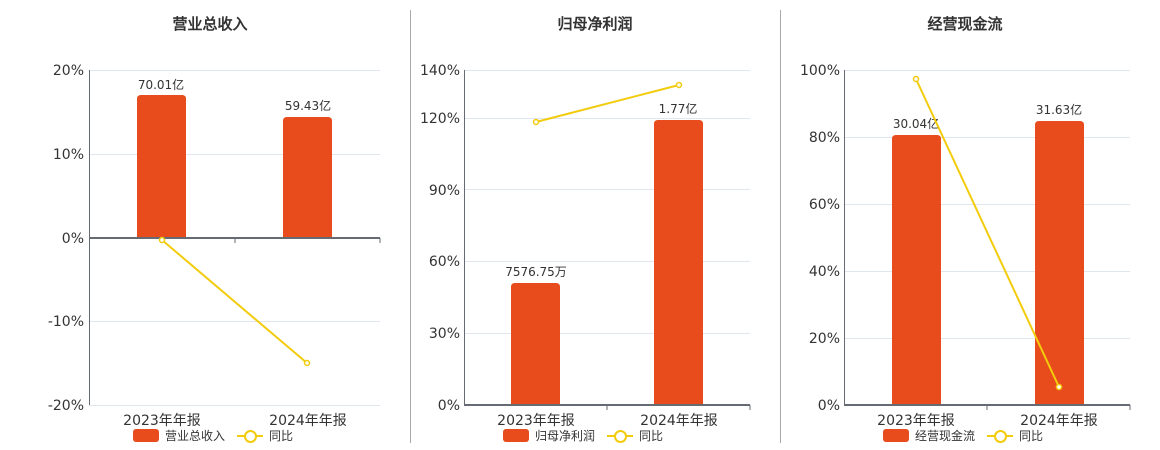 Image resolution: width=1160 pixels, height=450 pixels. Describe the element at coordinates (678, 108) in the screenshot. I see `svg-text: 1.77亿` at that location.